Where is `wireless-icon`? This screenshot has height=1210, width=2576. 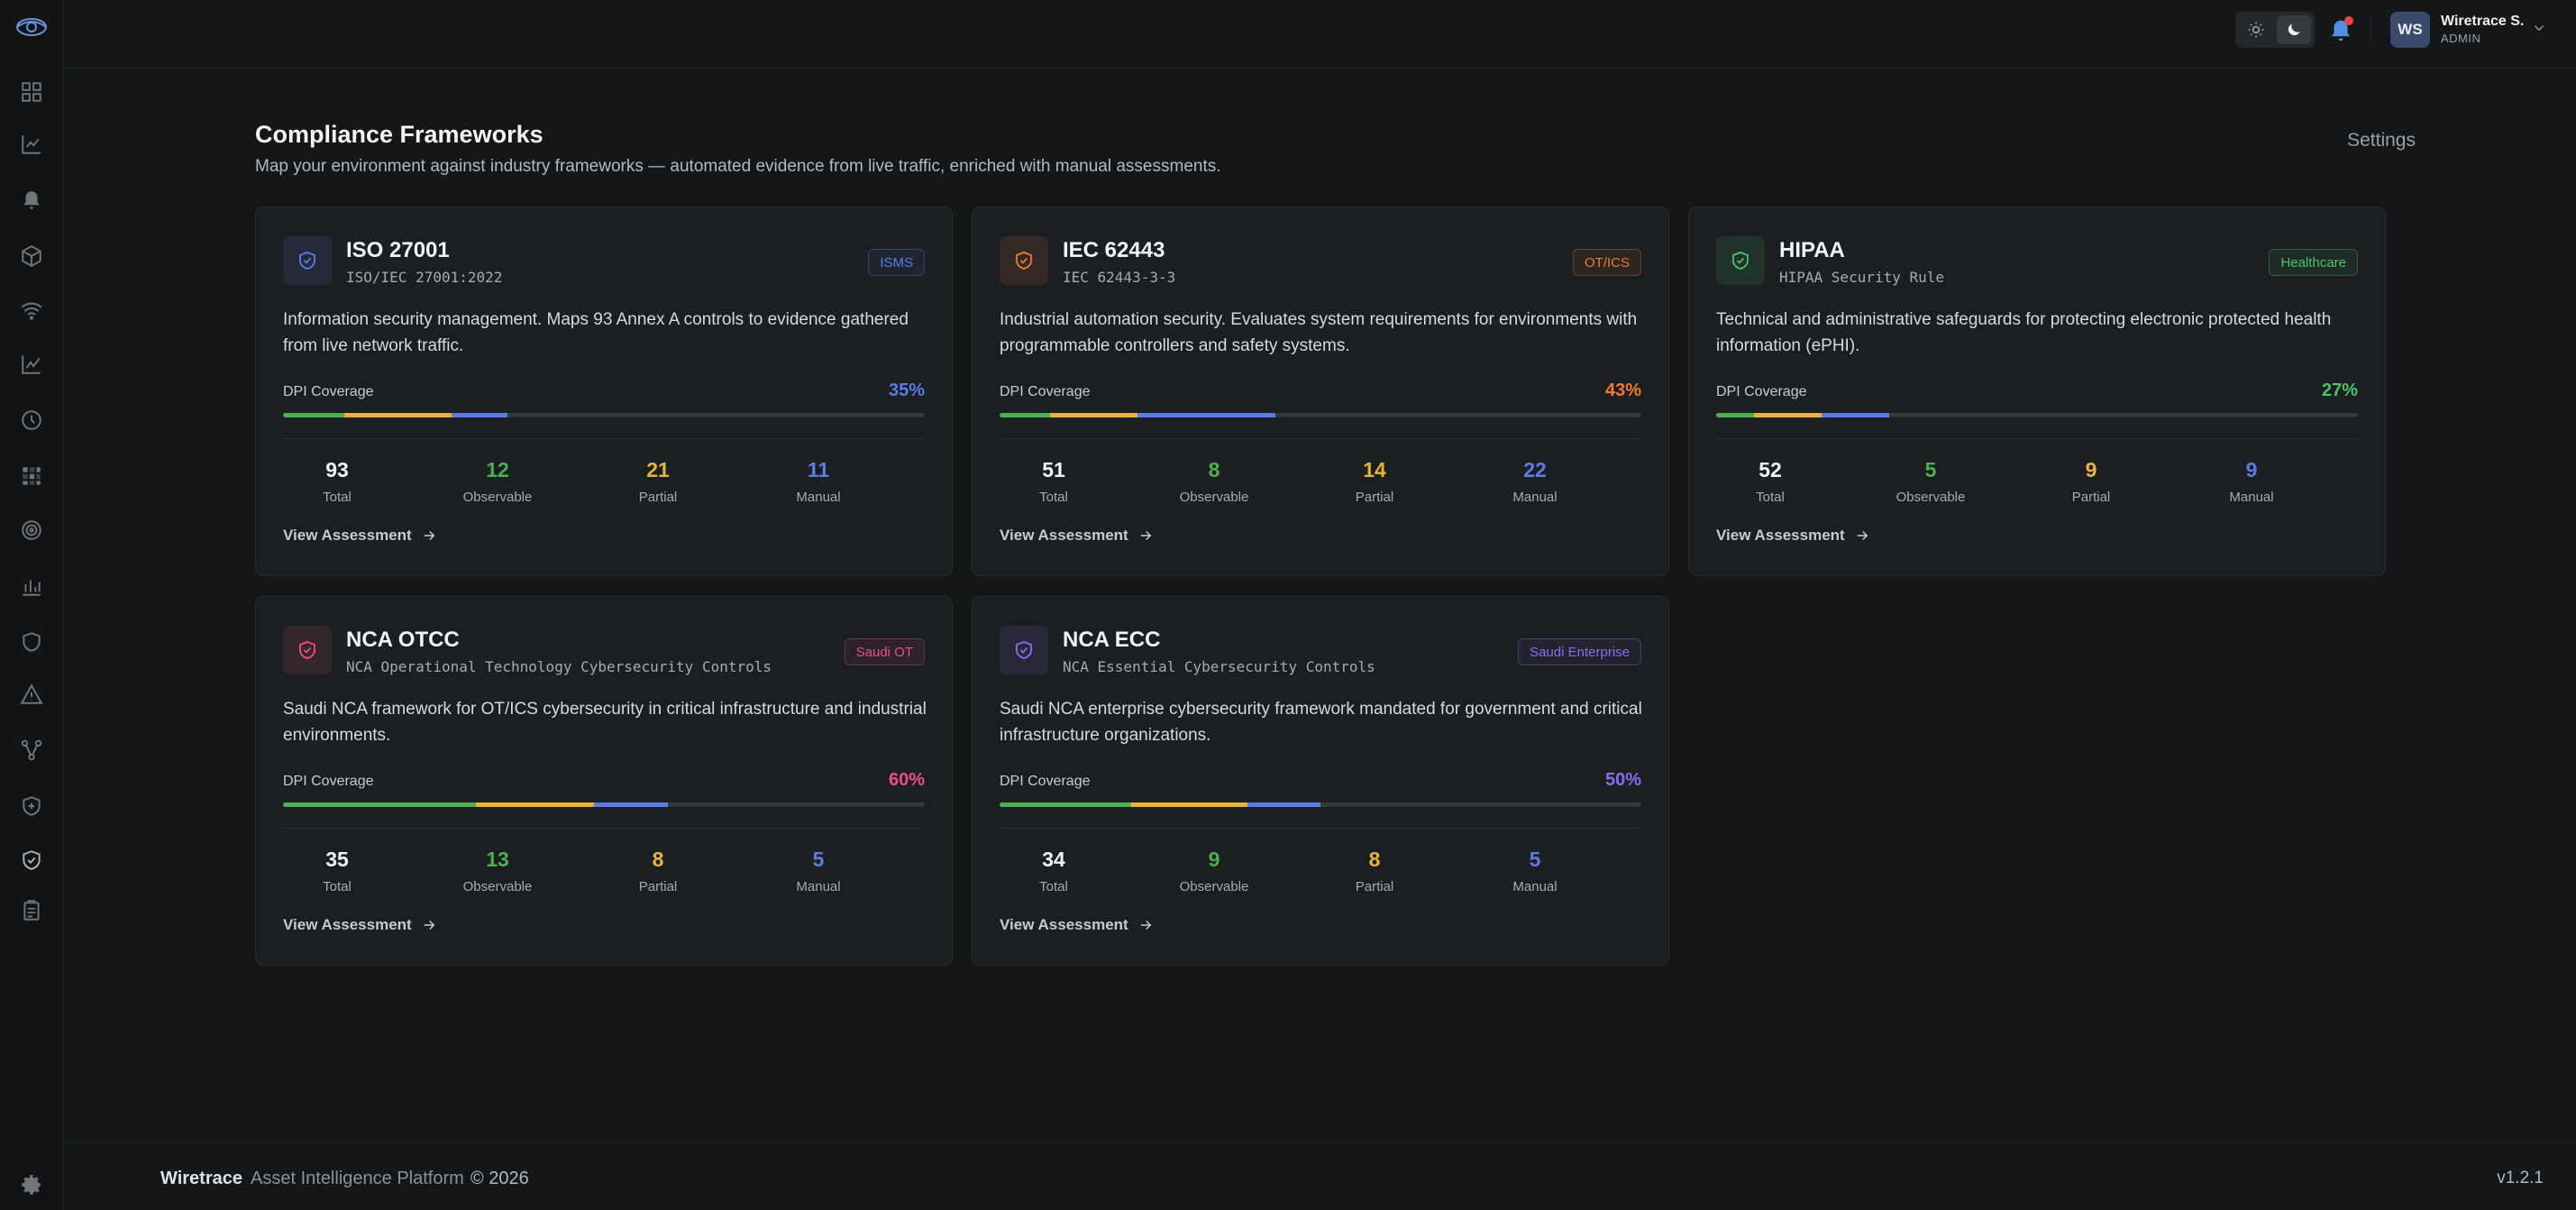 wireless-icon is located at coordinates (31, 310).